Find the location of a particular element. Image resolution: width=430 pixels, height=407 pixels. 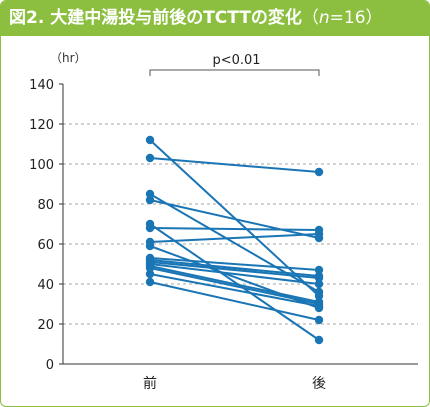

title-n-value: =16） is located at coordinates (356, 18).